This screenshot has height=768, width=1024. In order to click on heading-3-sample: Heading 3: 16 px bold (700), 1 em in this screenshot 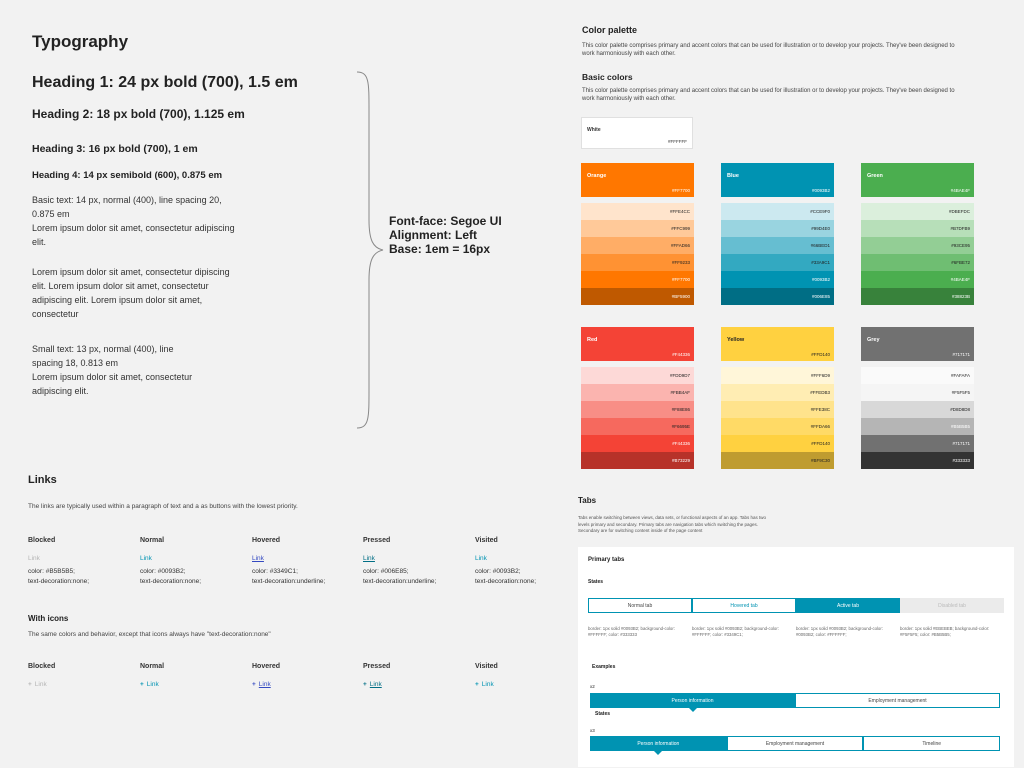, I will do `click(115, 149)`.